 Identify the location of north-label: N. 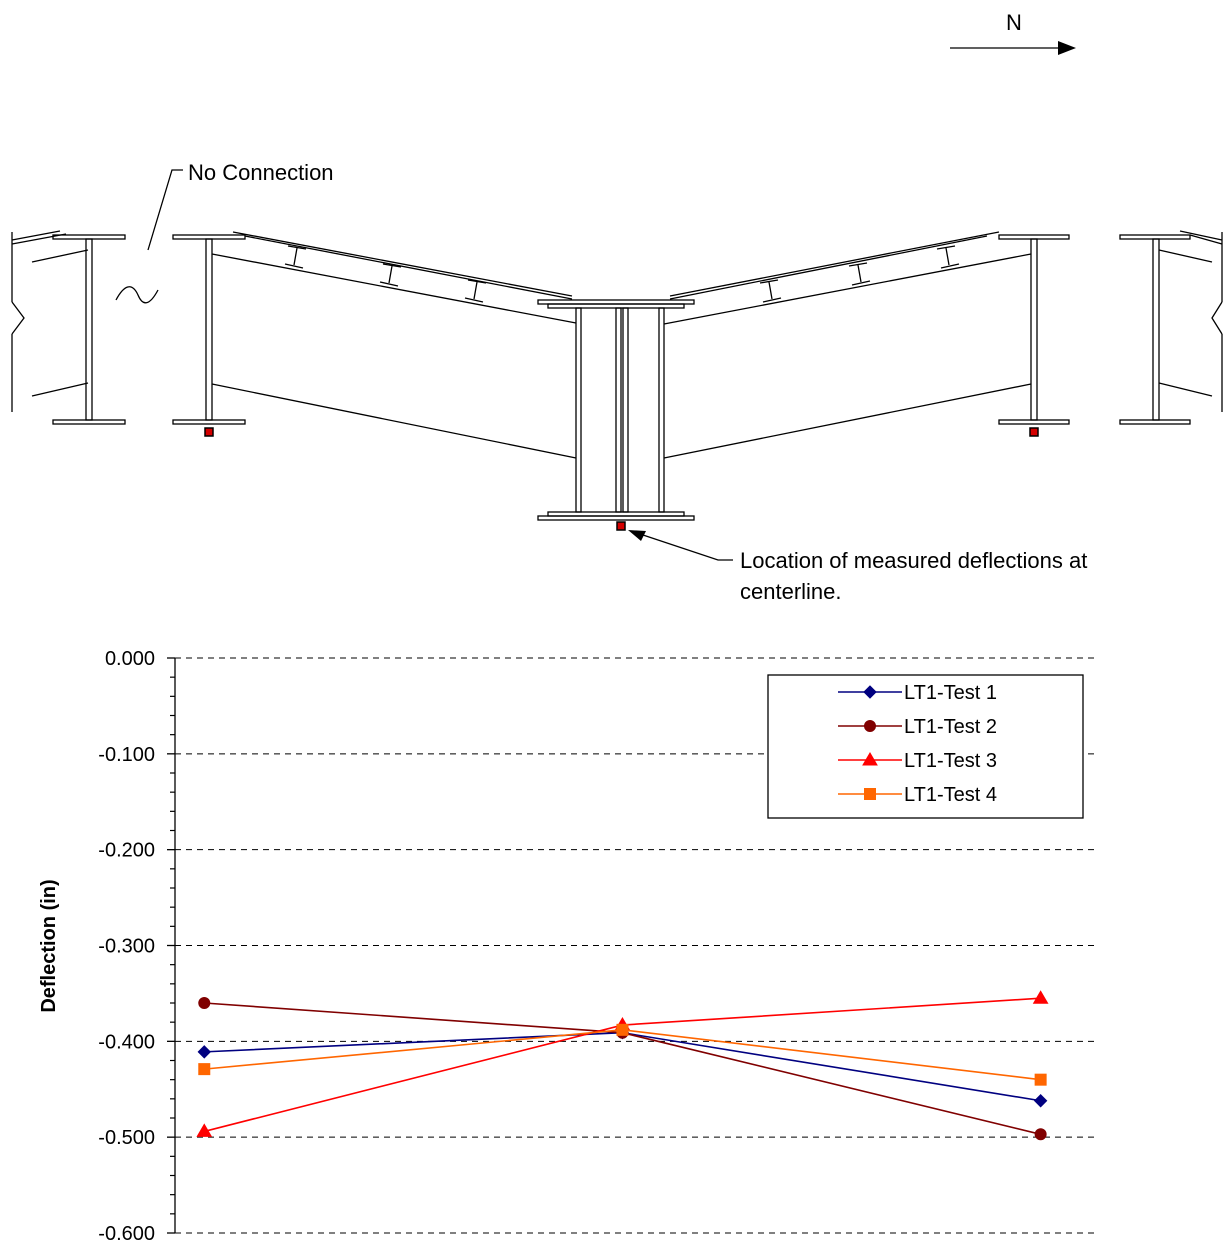
(1014, 22).